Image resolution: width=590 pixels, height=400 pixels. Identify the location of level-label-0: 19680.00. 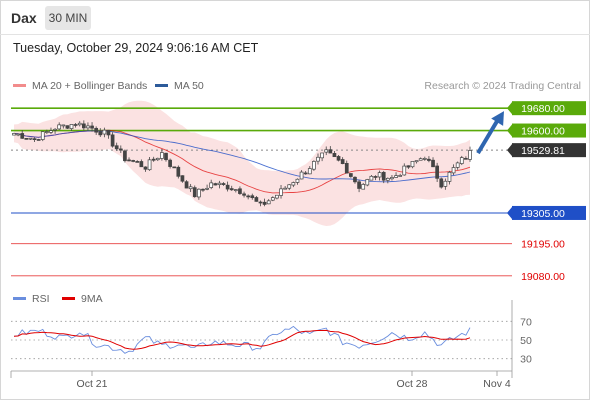
(543, 109).